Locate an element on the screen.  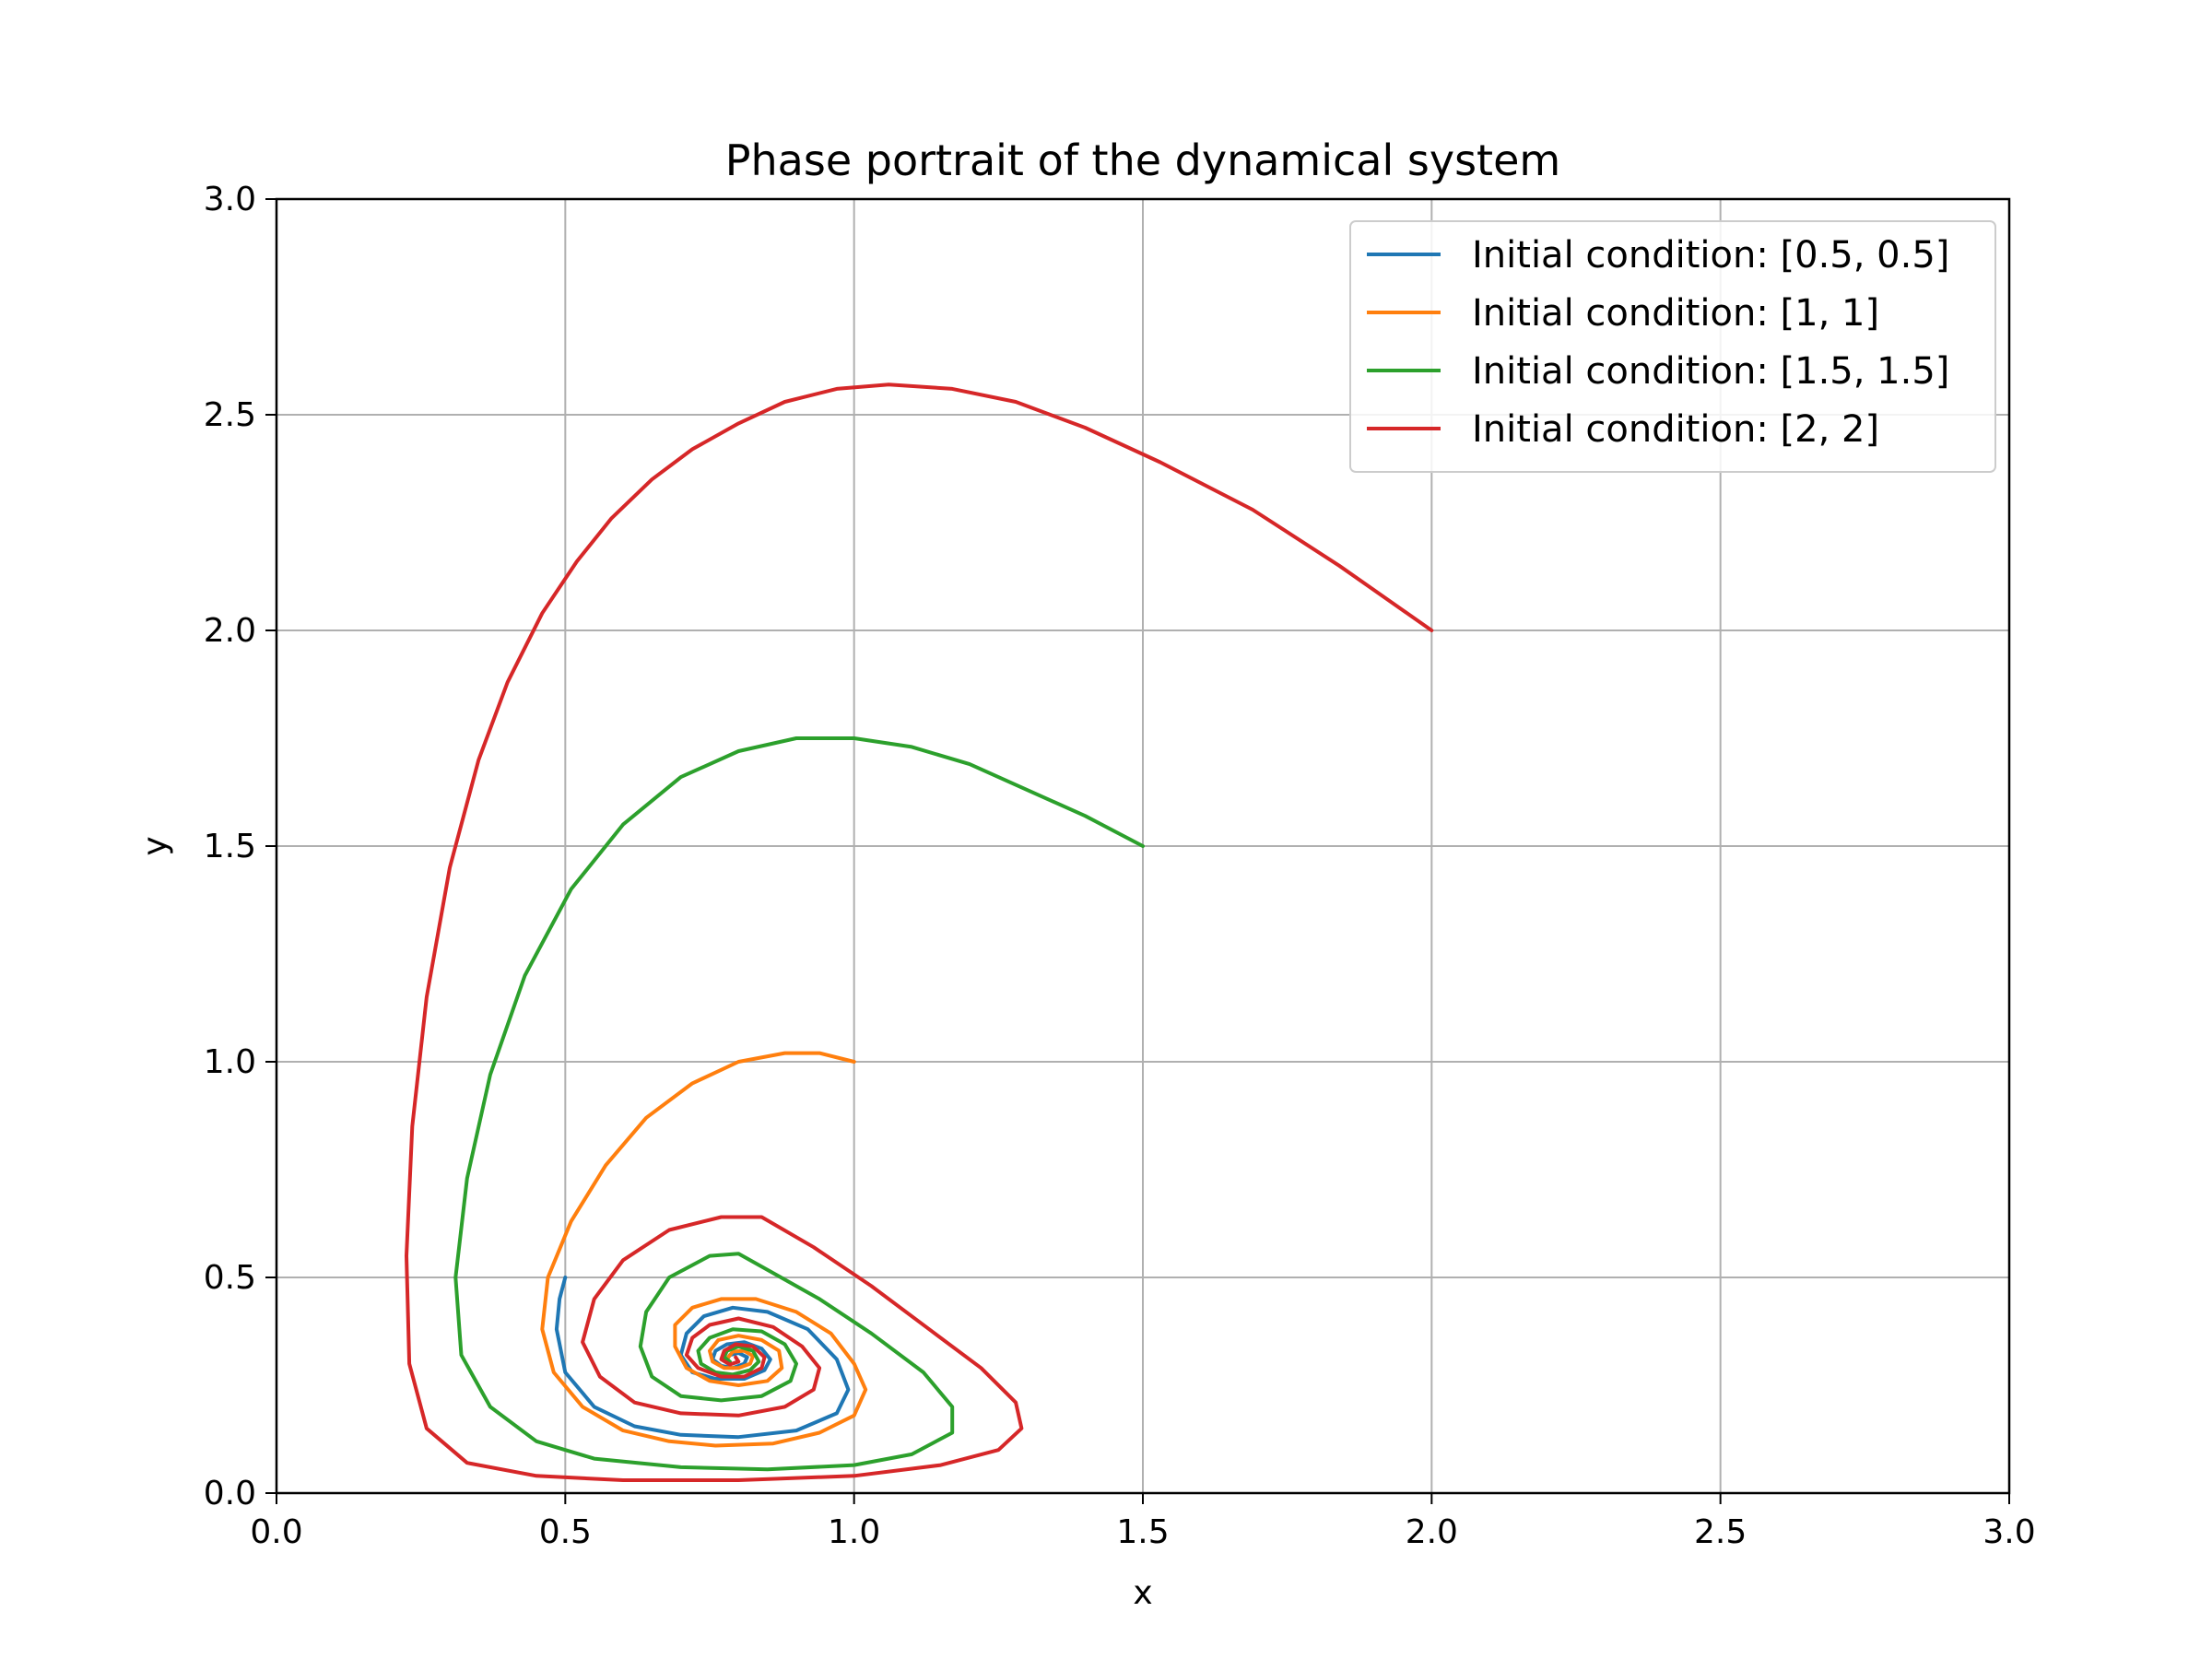
y-axis-label: y is located at coordinates (155, 845).